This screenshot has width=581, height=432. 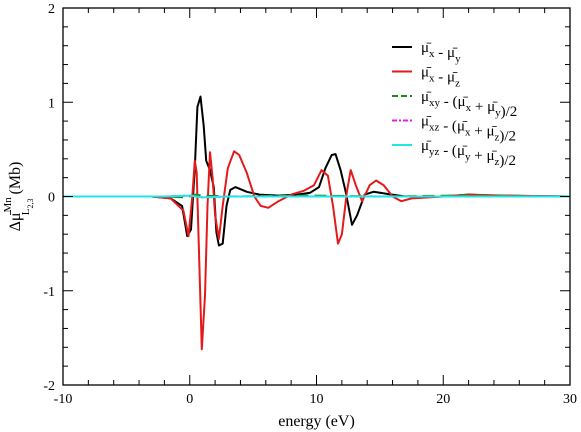 What do you see at coordinates (469, 104) in the screenshot?
I see `legend-label-3: μ̄xy - (μ̄x + μ̄y)/2` at bounding box center [469, 104].